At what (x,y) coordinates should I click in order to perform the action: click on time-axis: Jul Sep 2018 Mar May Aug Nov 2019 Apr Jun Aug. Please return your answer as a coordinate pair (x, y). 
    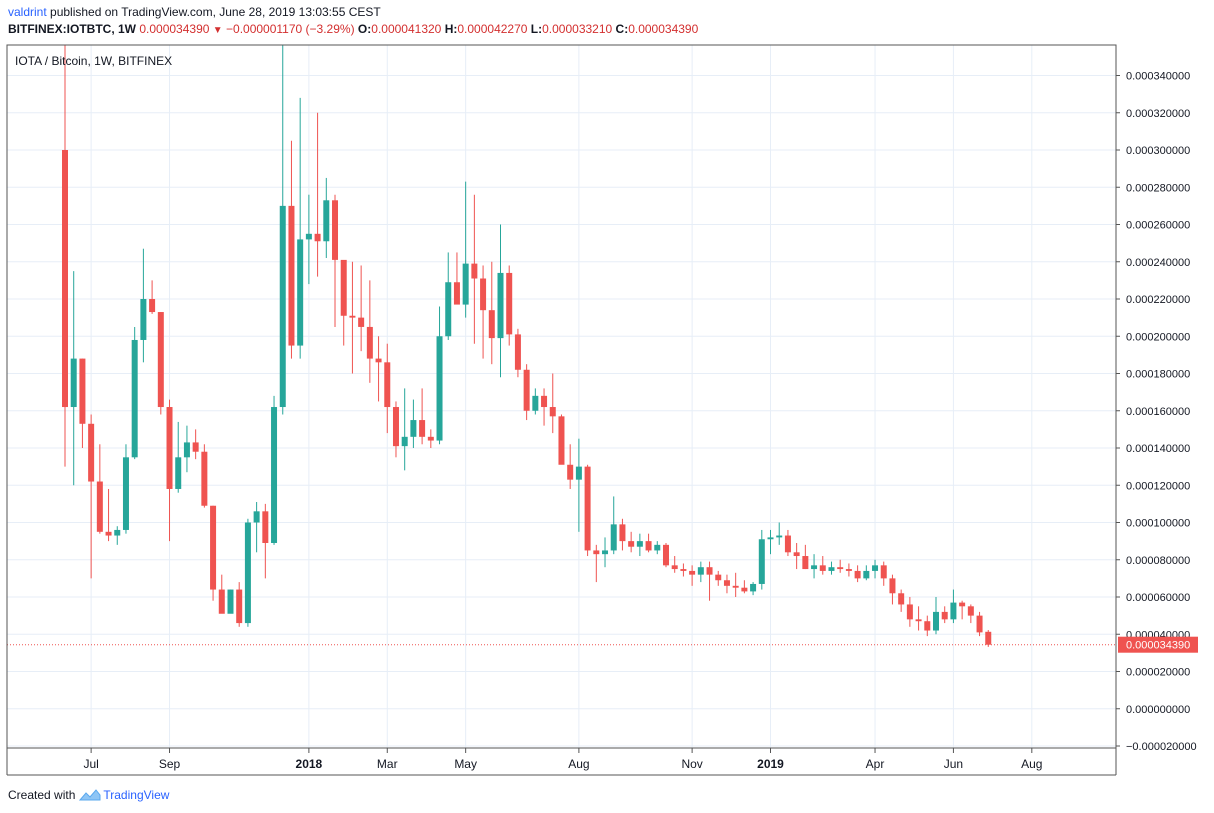
    Looking at the image, I should click on (562, 759).